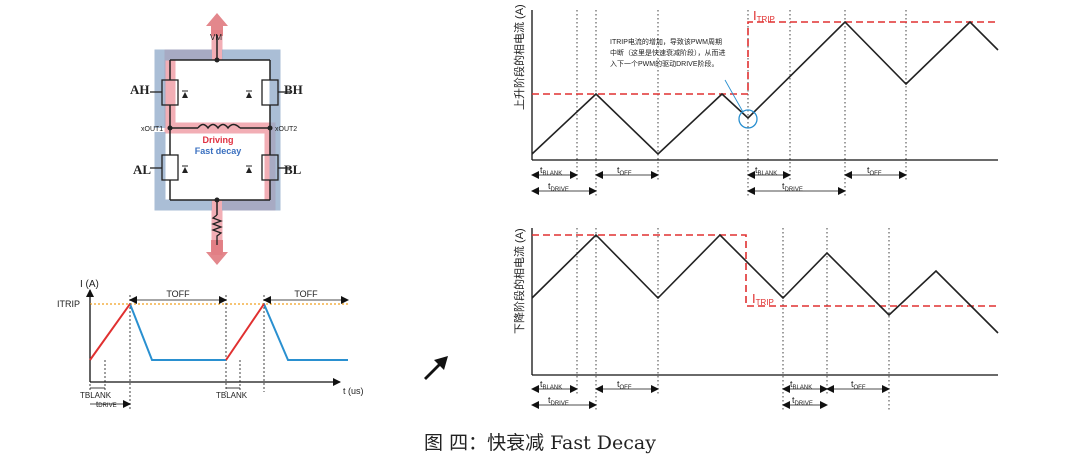 This screenshot has width=1080, height=474. What do you see at coordinates (217, 252) in the screenshot?
I see `gnd-down-arrow` at bounding box center [217, 252].